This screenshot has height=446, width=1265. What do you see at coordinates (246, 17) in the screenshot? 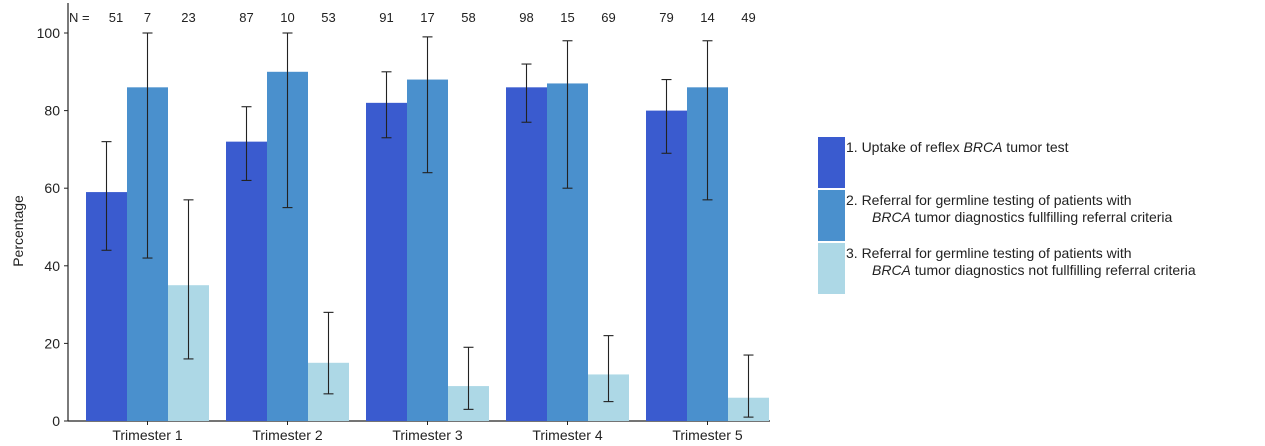
I see `sample-size-label: 87` at bounding box center [246, 17].